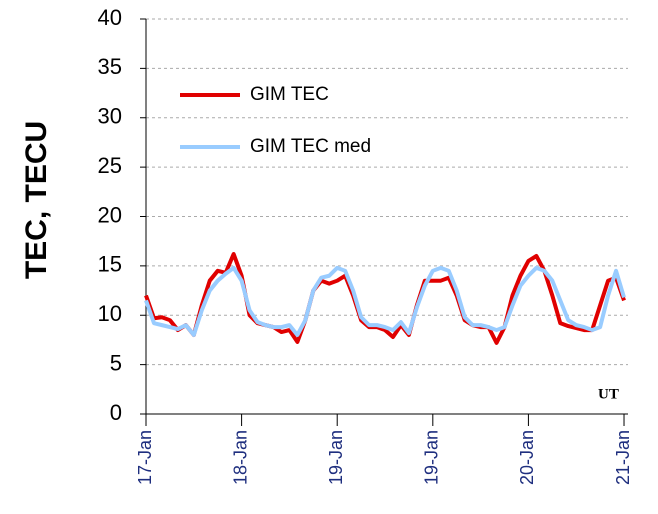  I want to click on y-tick-label: 5, so click(116, 362).